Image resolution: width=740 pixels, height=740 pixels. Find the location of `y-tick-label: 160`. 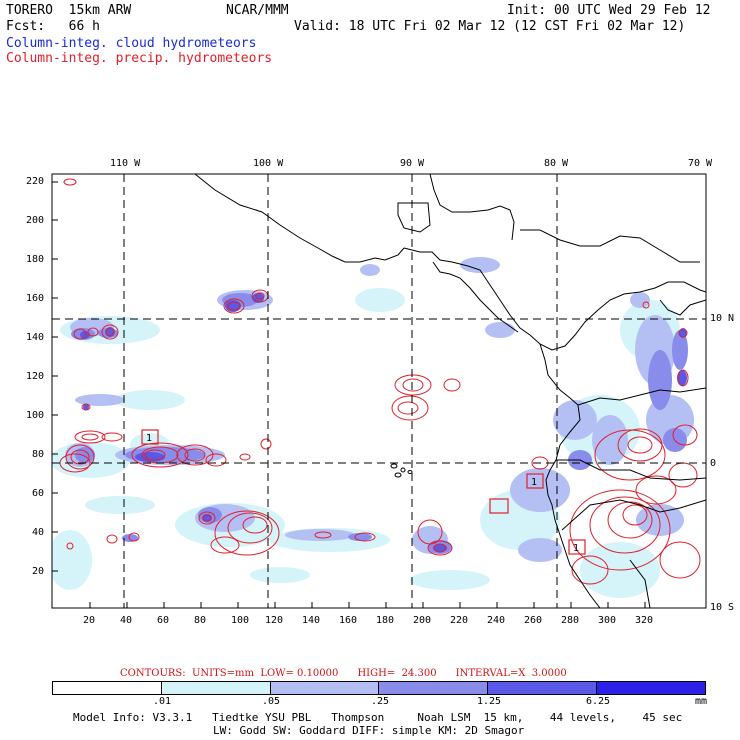

y-tick-label: 160 is located at coordinates (35, 298).